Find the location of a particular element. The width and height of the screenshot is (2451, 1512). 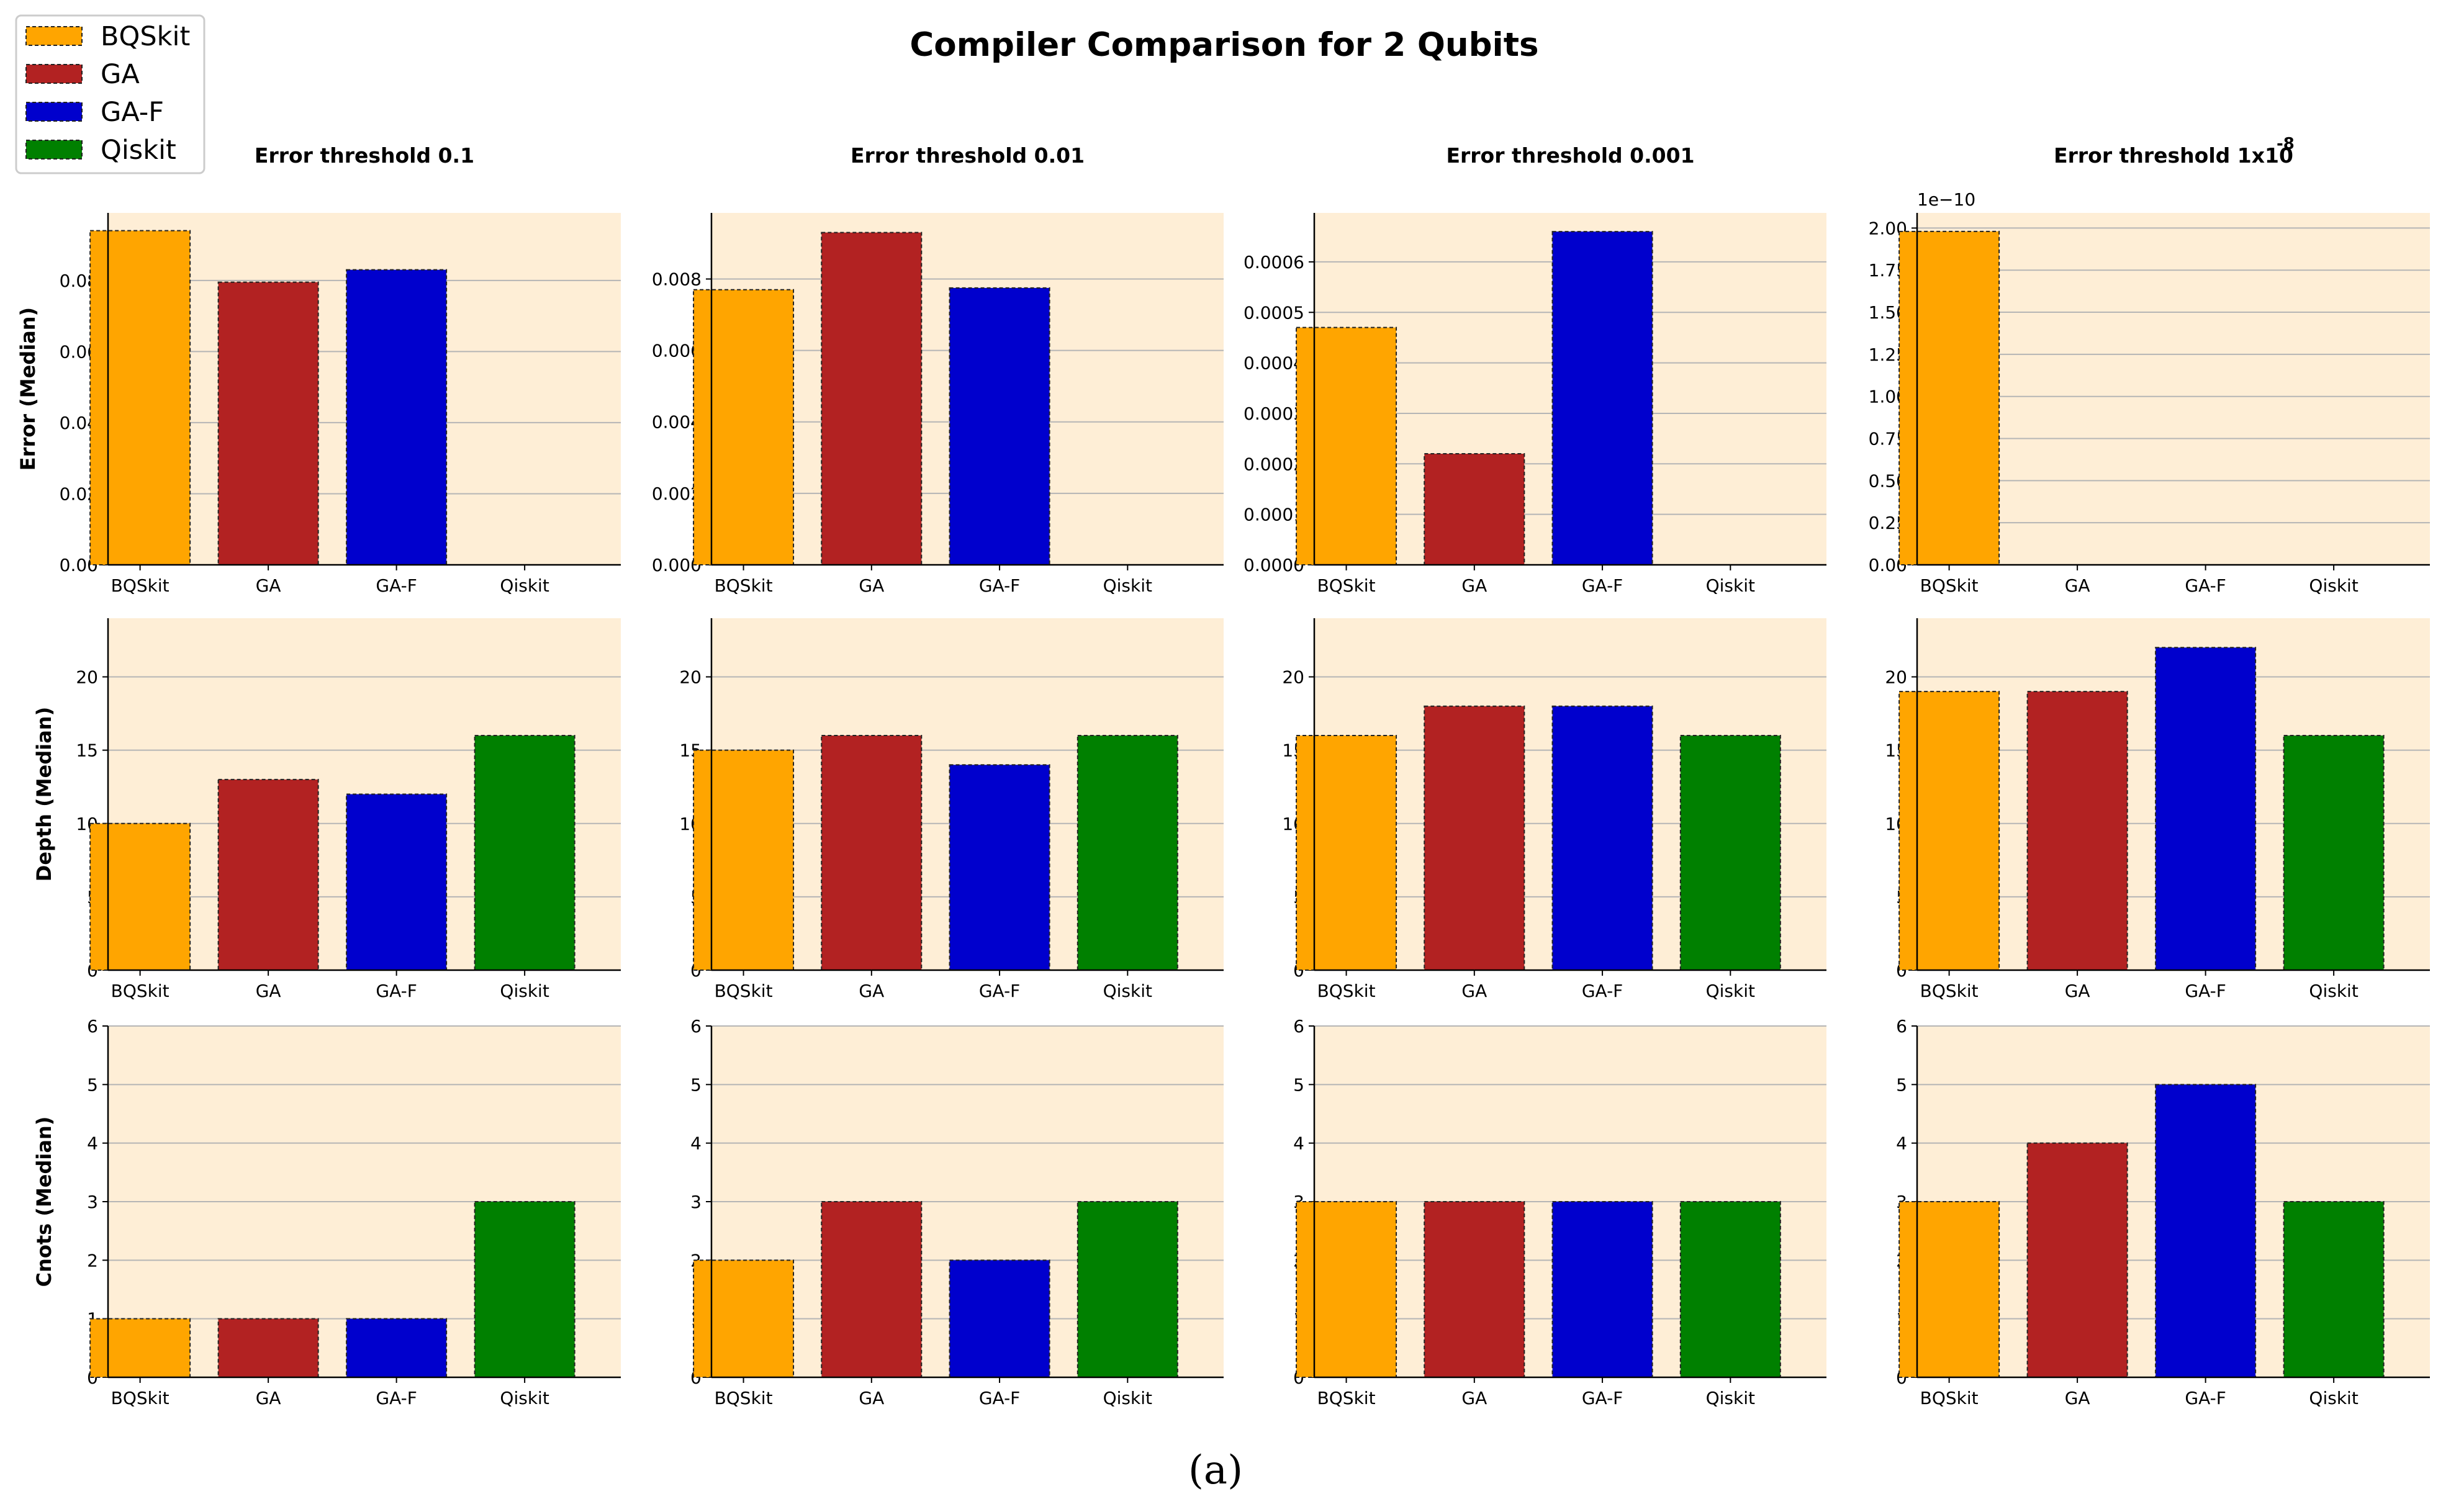

figure-caption: (a) is located at coordinates (1215, 1470).